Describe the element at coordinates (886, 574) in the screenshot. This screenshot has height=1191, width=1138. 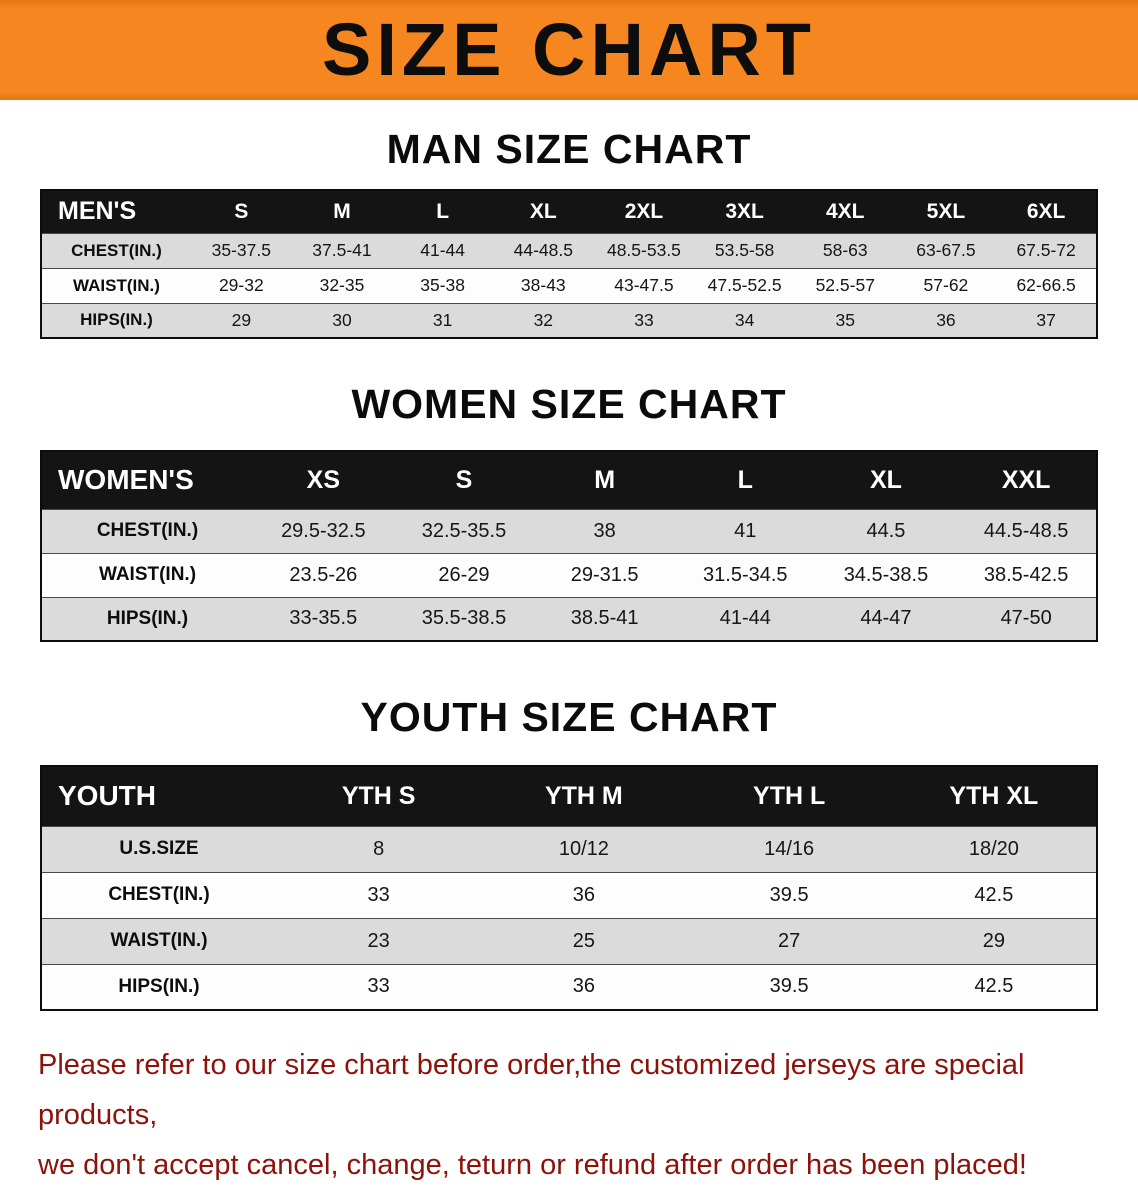
I see `size-cell: 34.5-38.5` at that location.